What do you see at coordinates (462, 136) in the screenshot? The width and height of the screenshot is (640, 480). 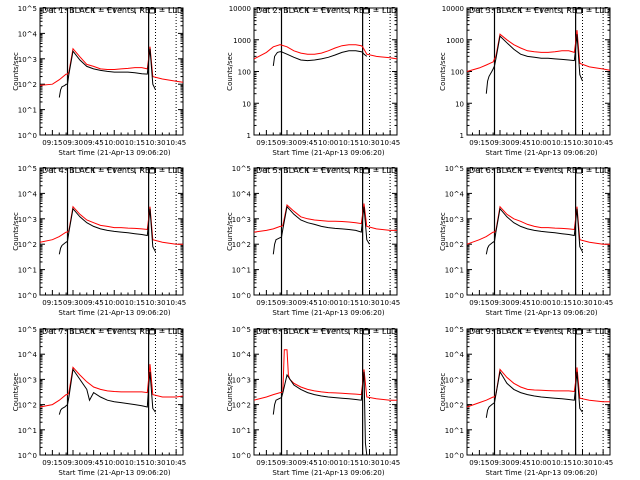 I see `y-tick-label: 1` at bounding box center [462, 136].